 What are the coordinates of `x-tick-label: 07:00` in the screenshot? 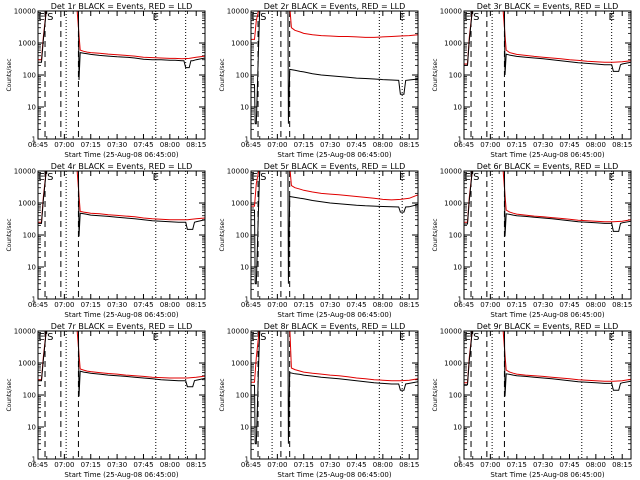 It's located at (277, 465).